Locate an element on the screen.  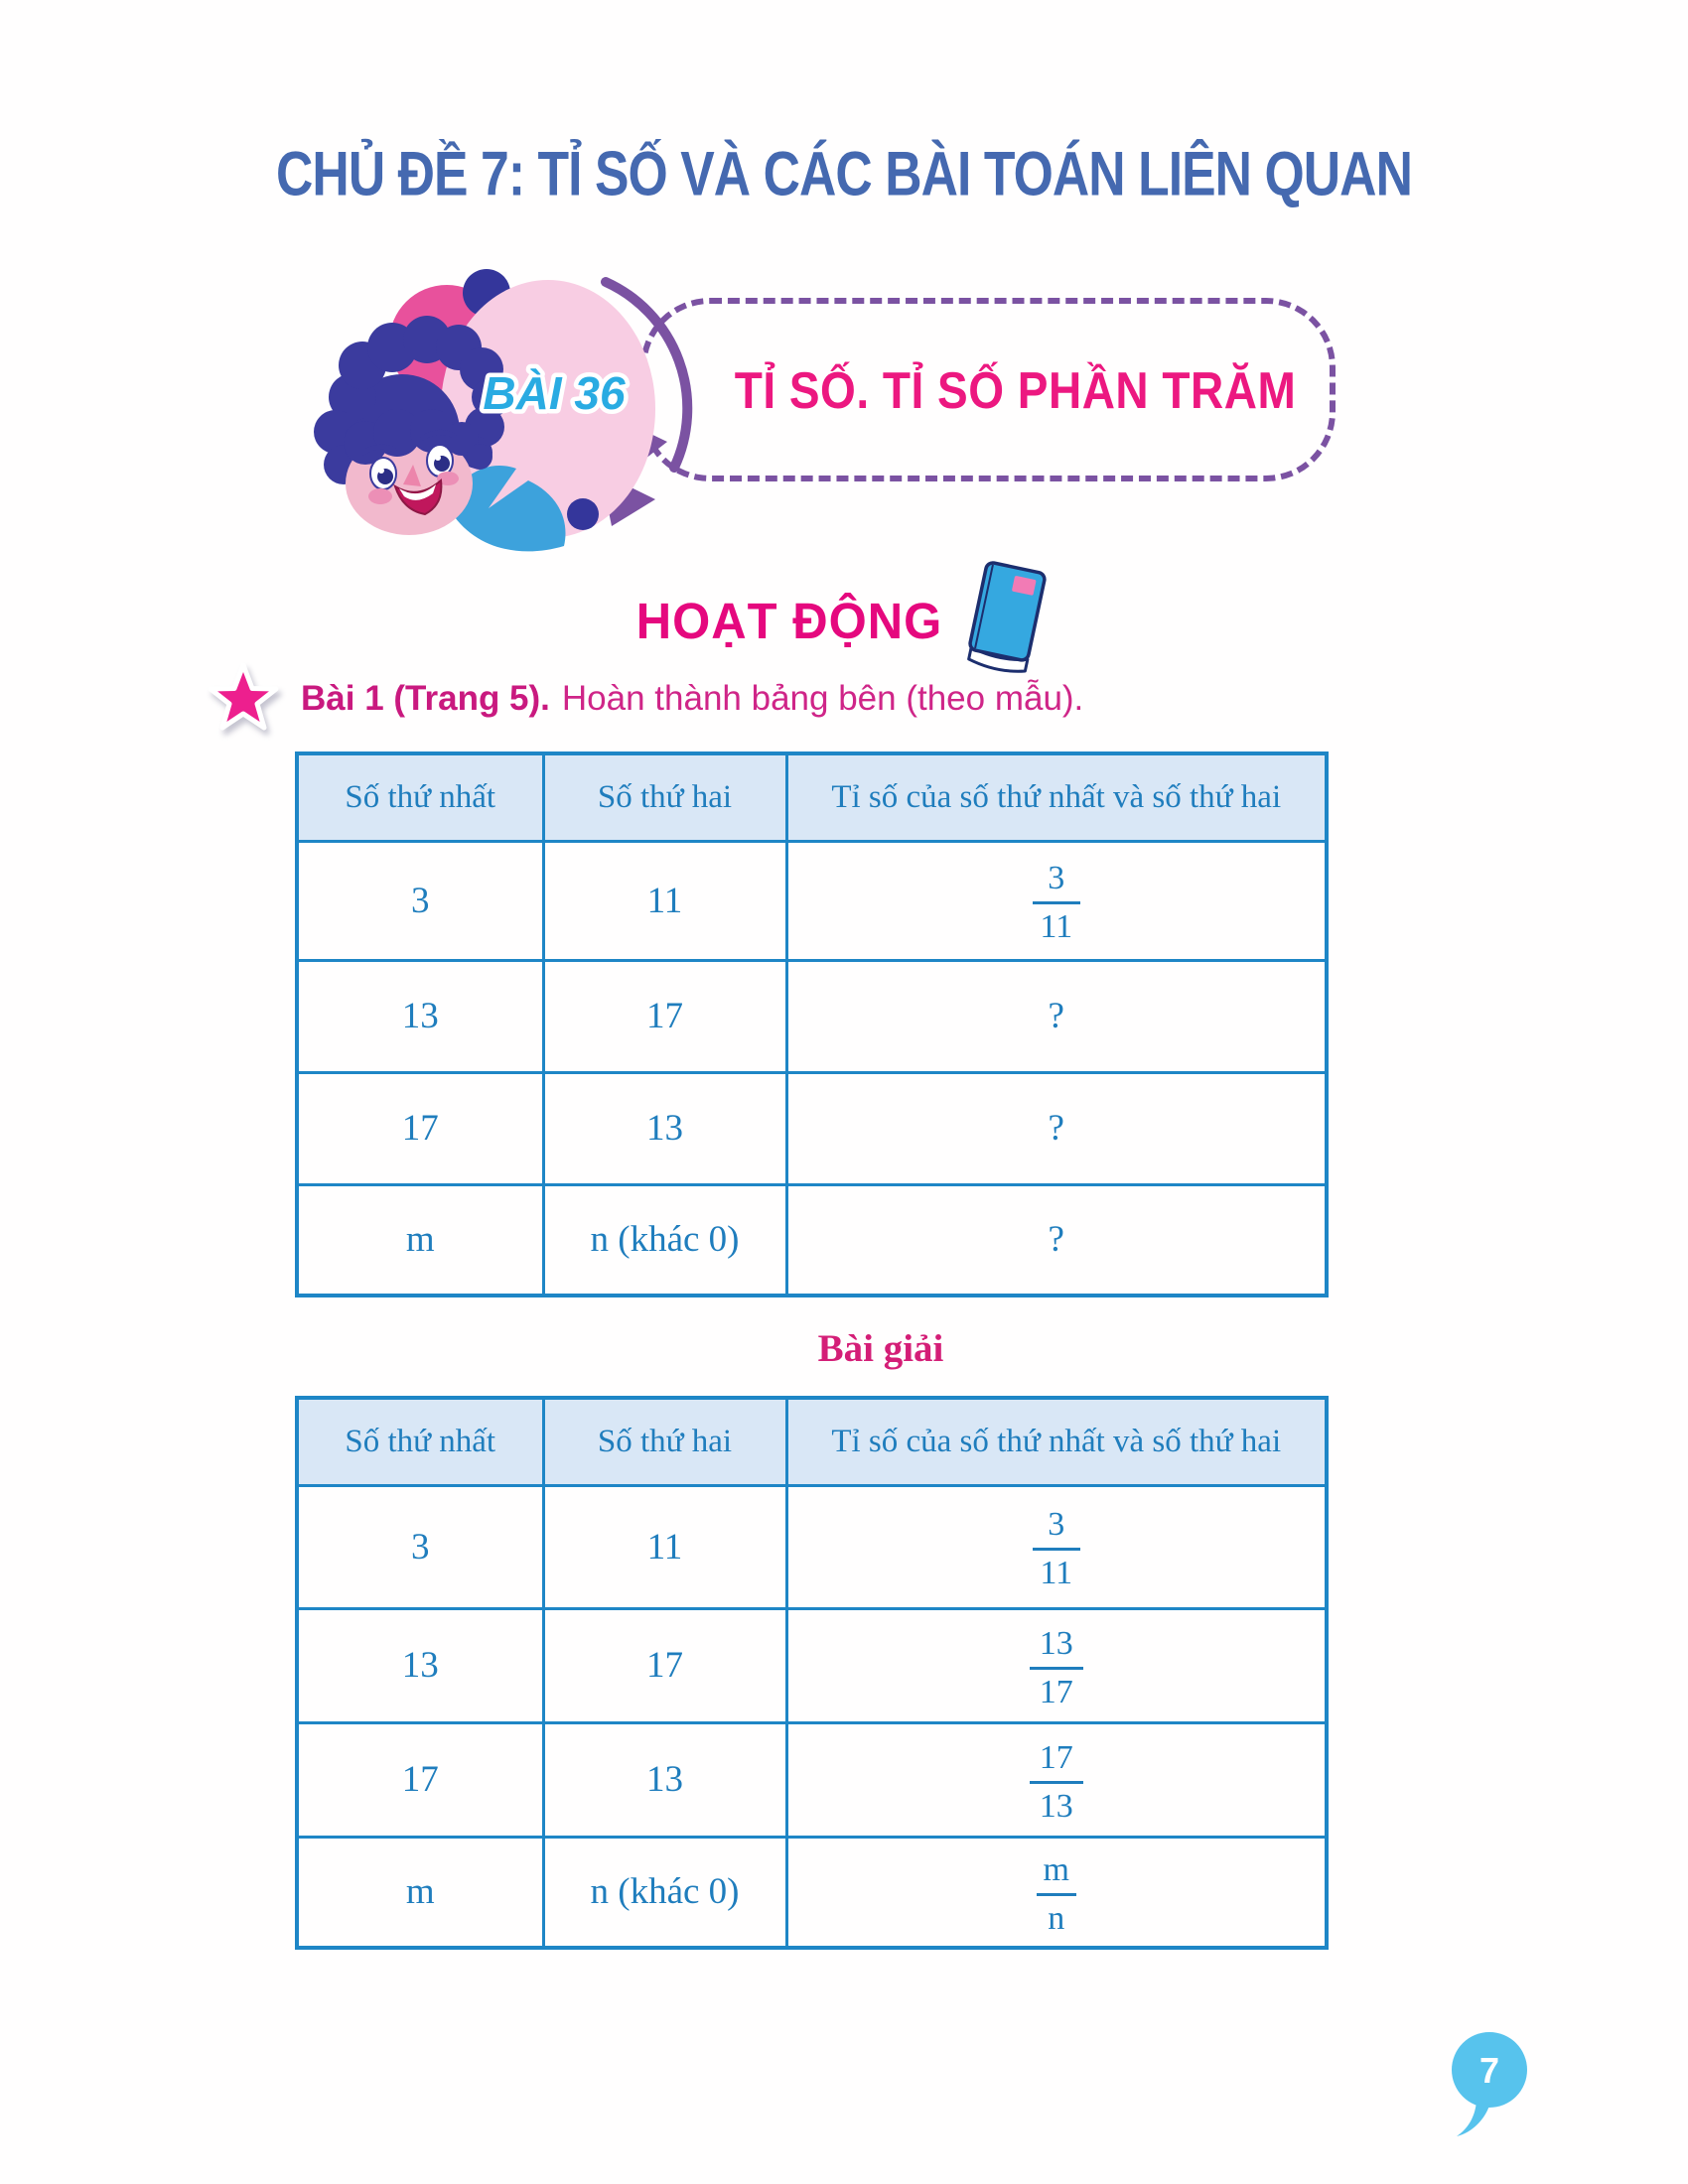
table-row: m n (khác 0) ? is located at coordinates (812, 1239).